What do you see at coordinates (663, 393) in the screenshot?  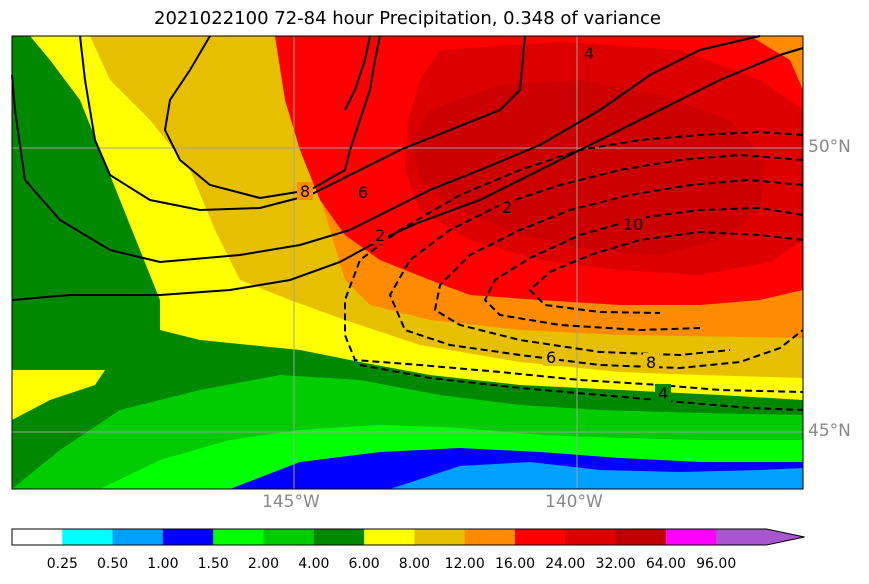 I see `contour-label-dashed: 4` at bounding box center [663, 393].